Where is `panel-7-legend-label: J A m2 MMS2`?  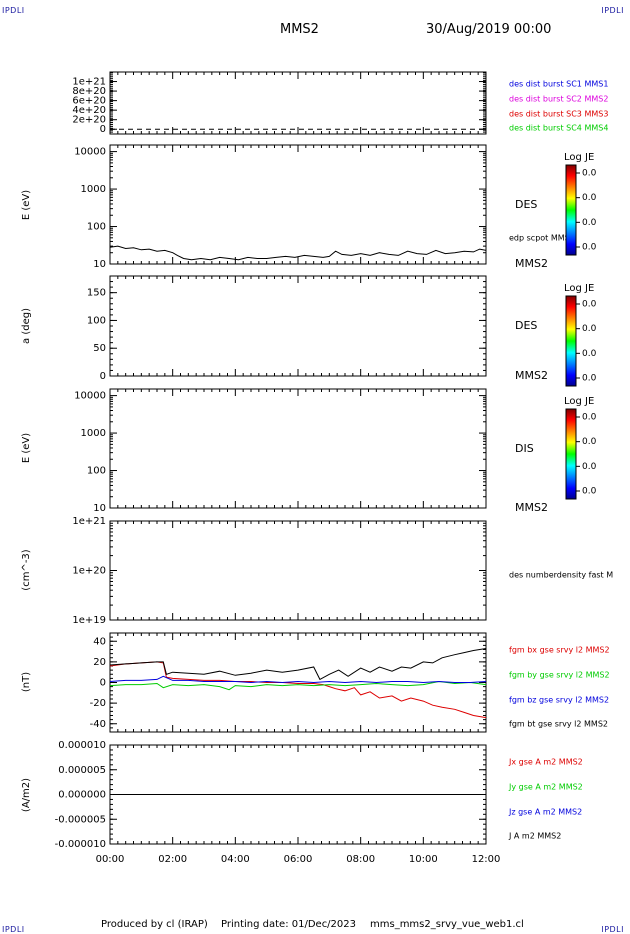 panel-7-legend-label: J A m2 MMS2 is located at coordinates (534, 836).